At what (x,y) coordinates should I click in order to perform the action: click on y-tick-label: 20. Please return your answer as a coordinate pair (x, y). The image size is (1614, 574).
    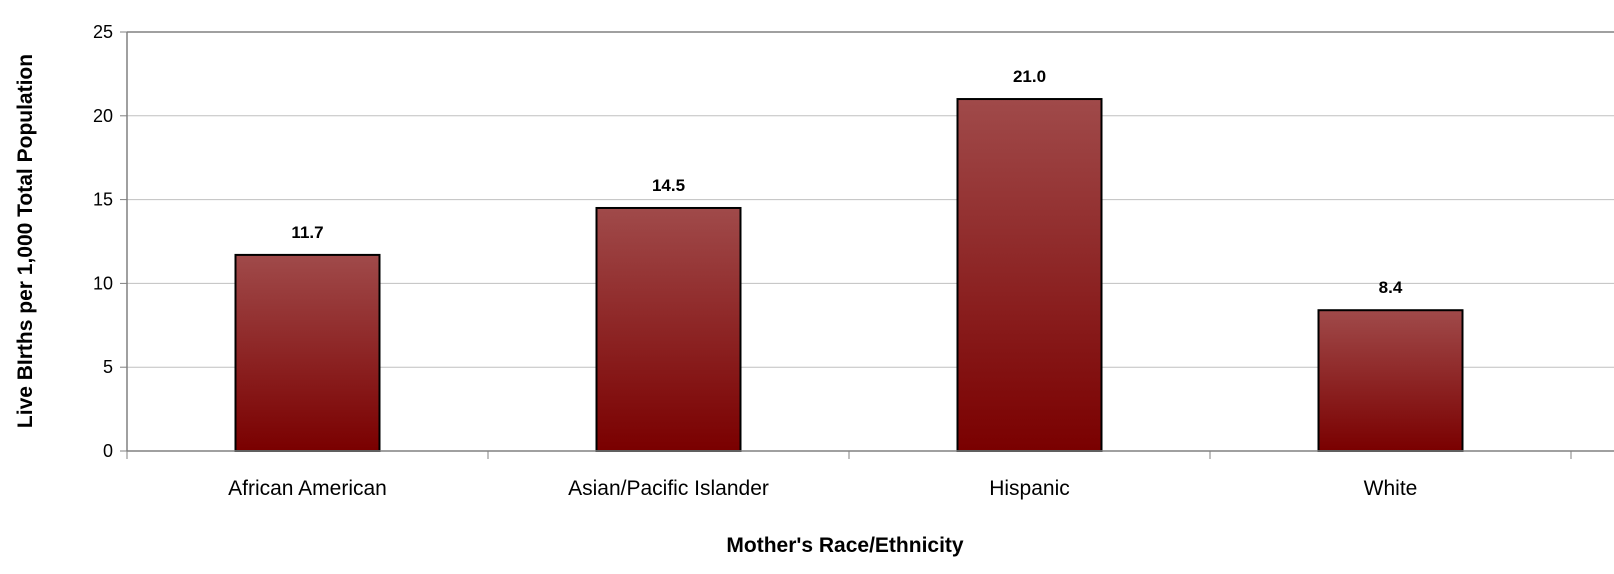
    Looking at the image, I should click on (103, 116).